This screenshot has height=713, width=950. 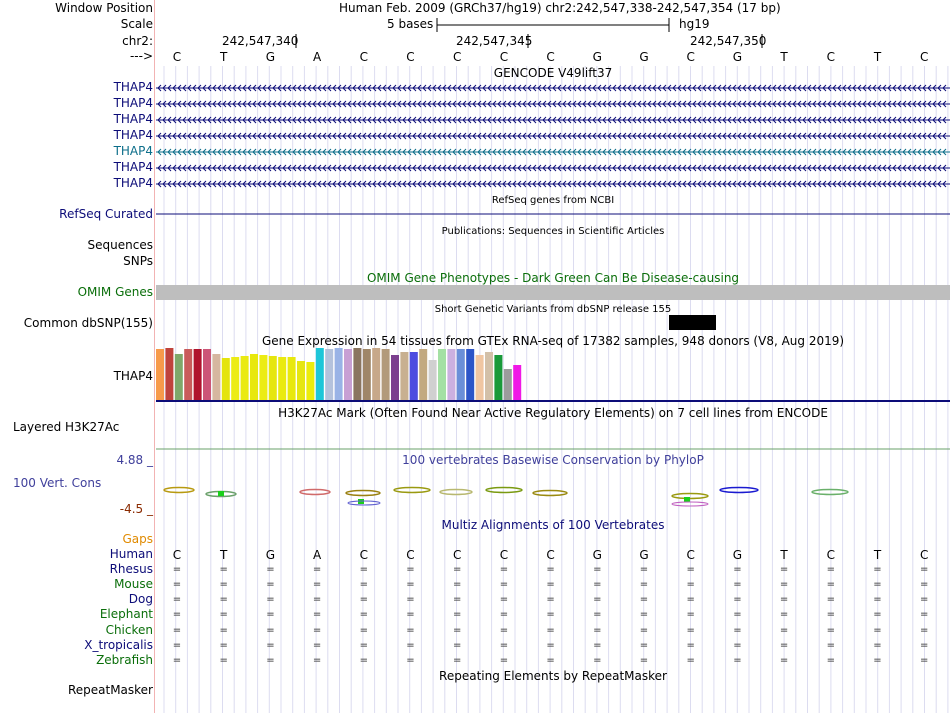 I want to click on species-label: Rhesus, so click(x=131, y=569).